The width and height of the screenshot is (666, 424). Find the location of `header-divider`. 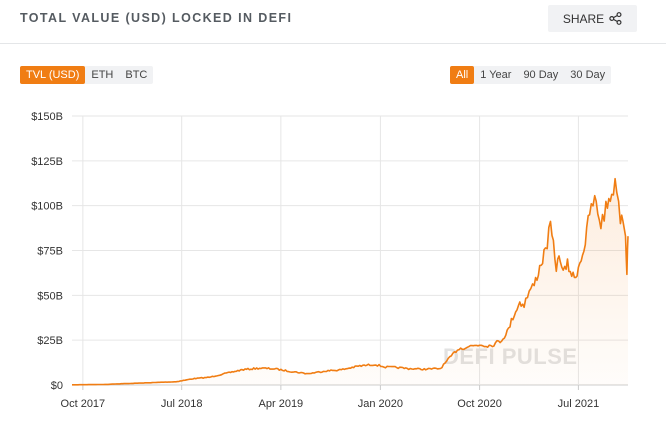

header-divider is located at coordinates (333, 43).